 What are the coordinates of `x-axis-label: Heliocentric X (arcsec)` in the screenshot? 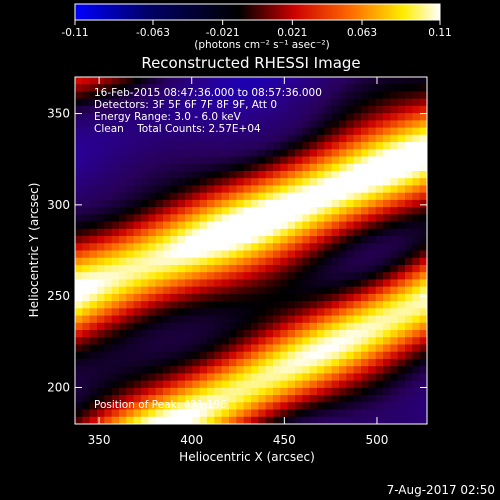 It's located at (247, 457).